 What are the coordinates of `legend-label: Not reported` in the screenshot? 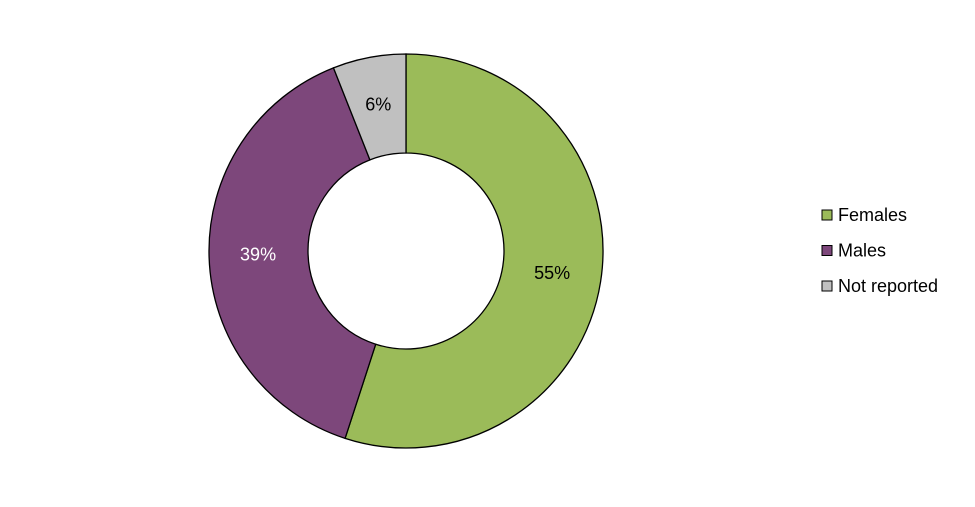 It's located at (888, 286).